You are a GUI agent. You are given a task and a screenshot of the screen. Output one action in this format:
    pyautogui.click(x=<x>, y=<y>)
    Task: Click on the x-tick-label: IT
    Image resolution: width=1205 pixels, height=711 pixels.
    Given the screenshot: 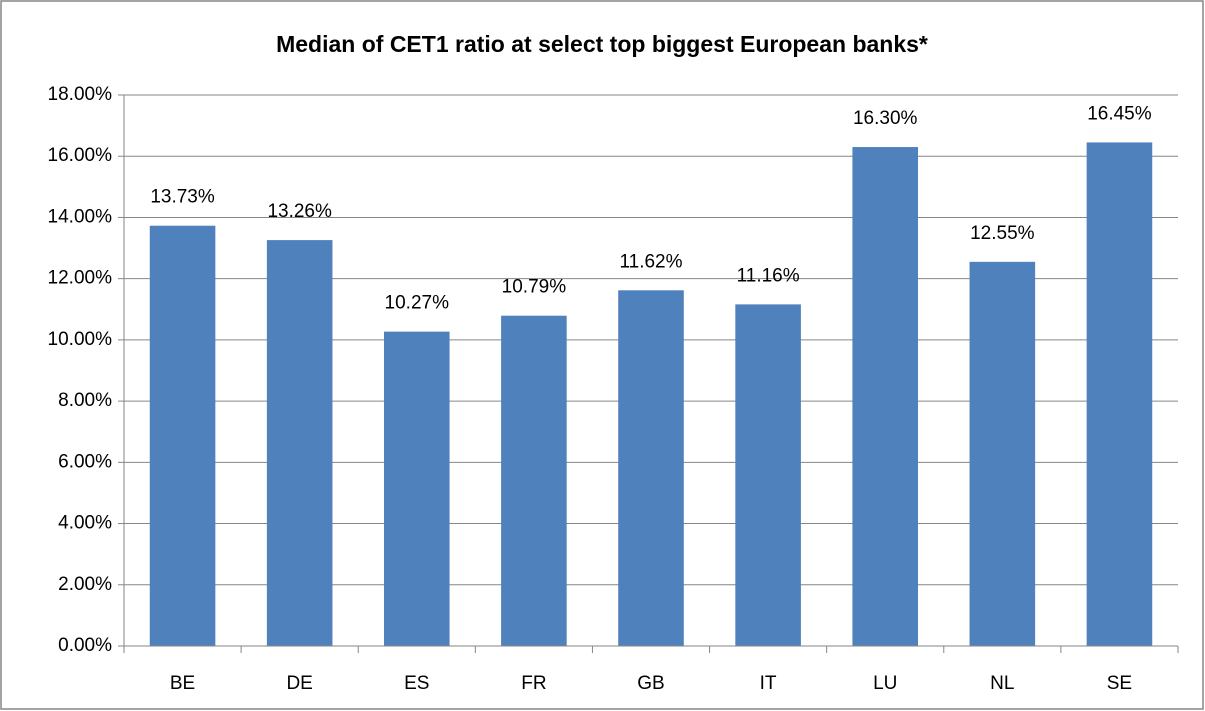 What is the action you would take?
    pyautogui.click(x=768, y=683)
    